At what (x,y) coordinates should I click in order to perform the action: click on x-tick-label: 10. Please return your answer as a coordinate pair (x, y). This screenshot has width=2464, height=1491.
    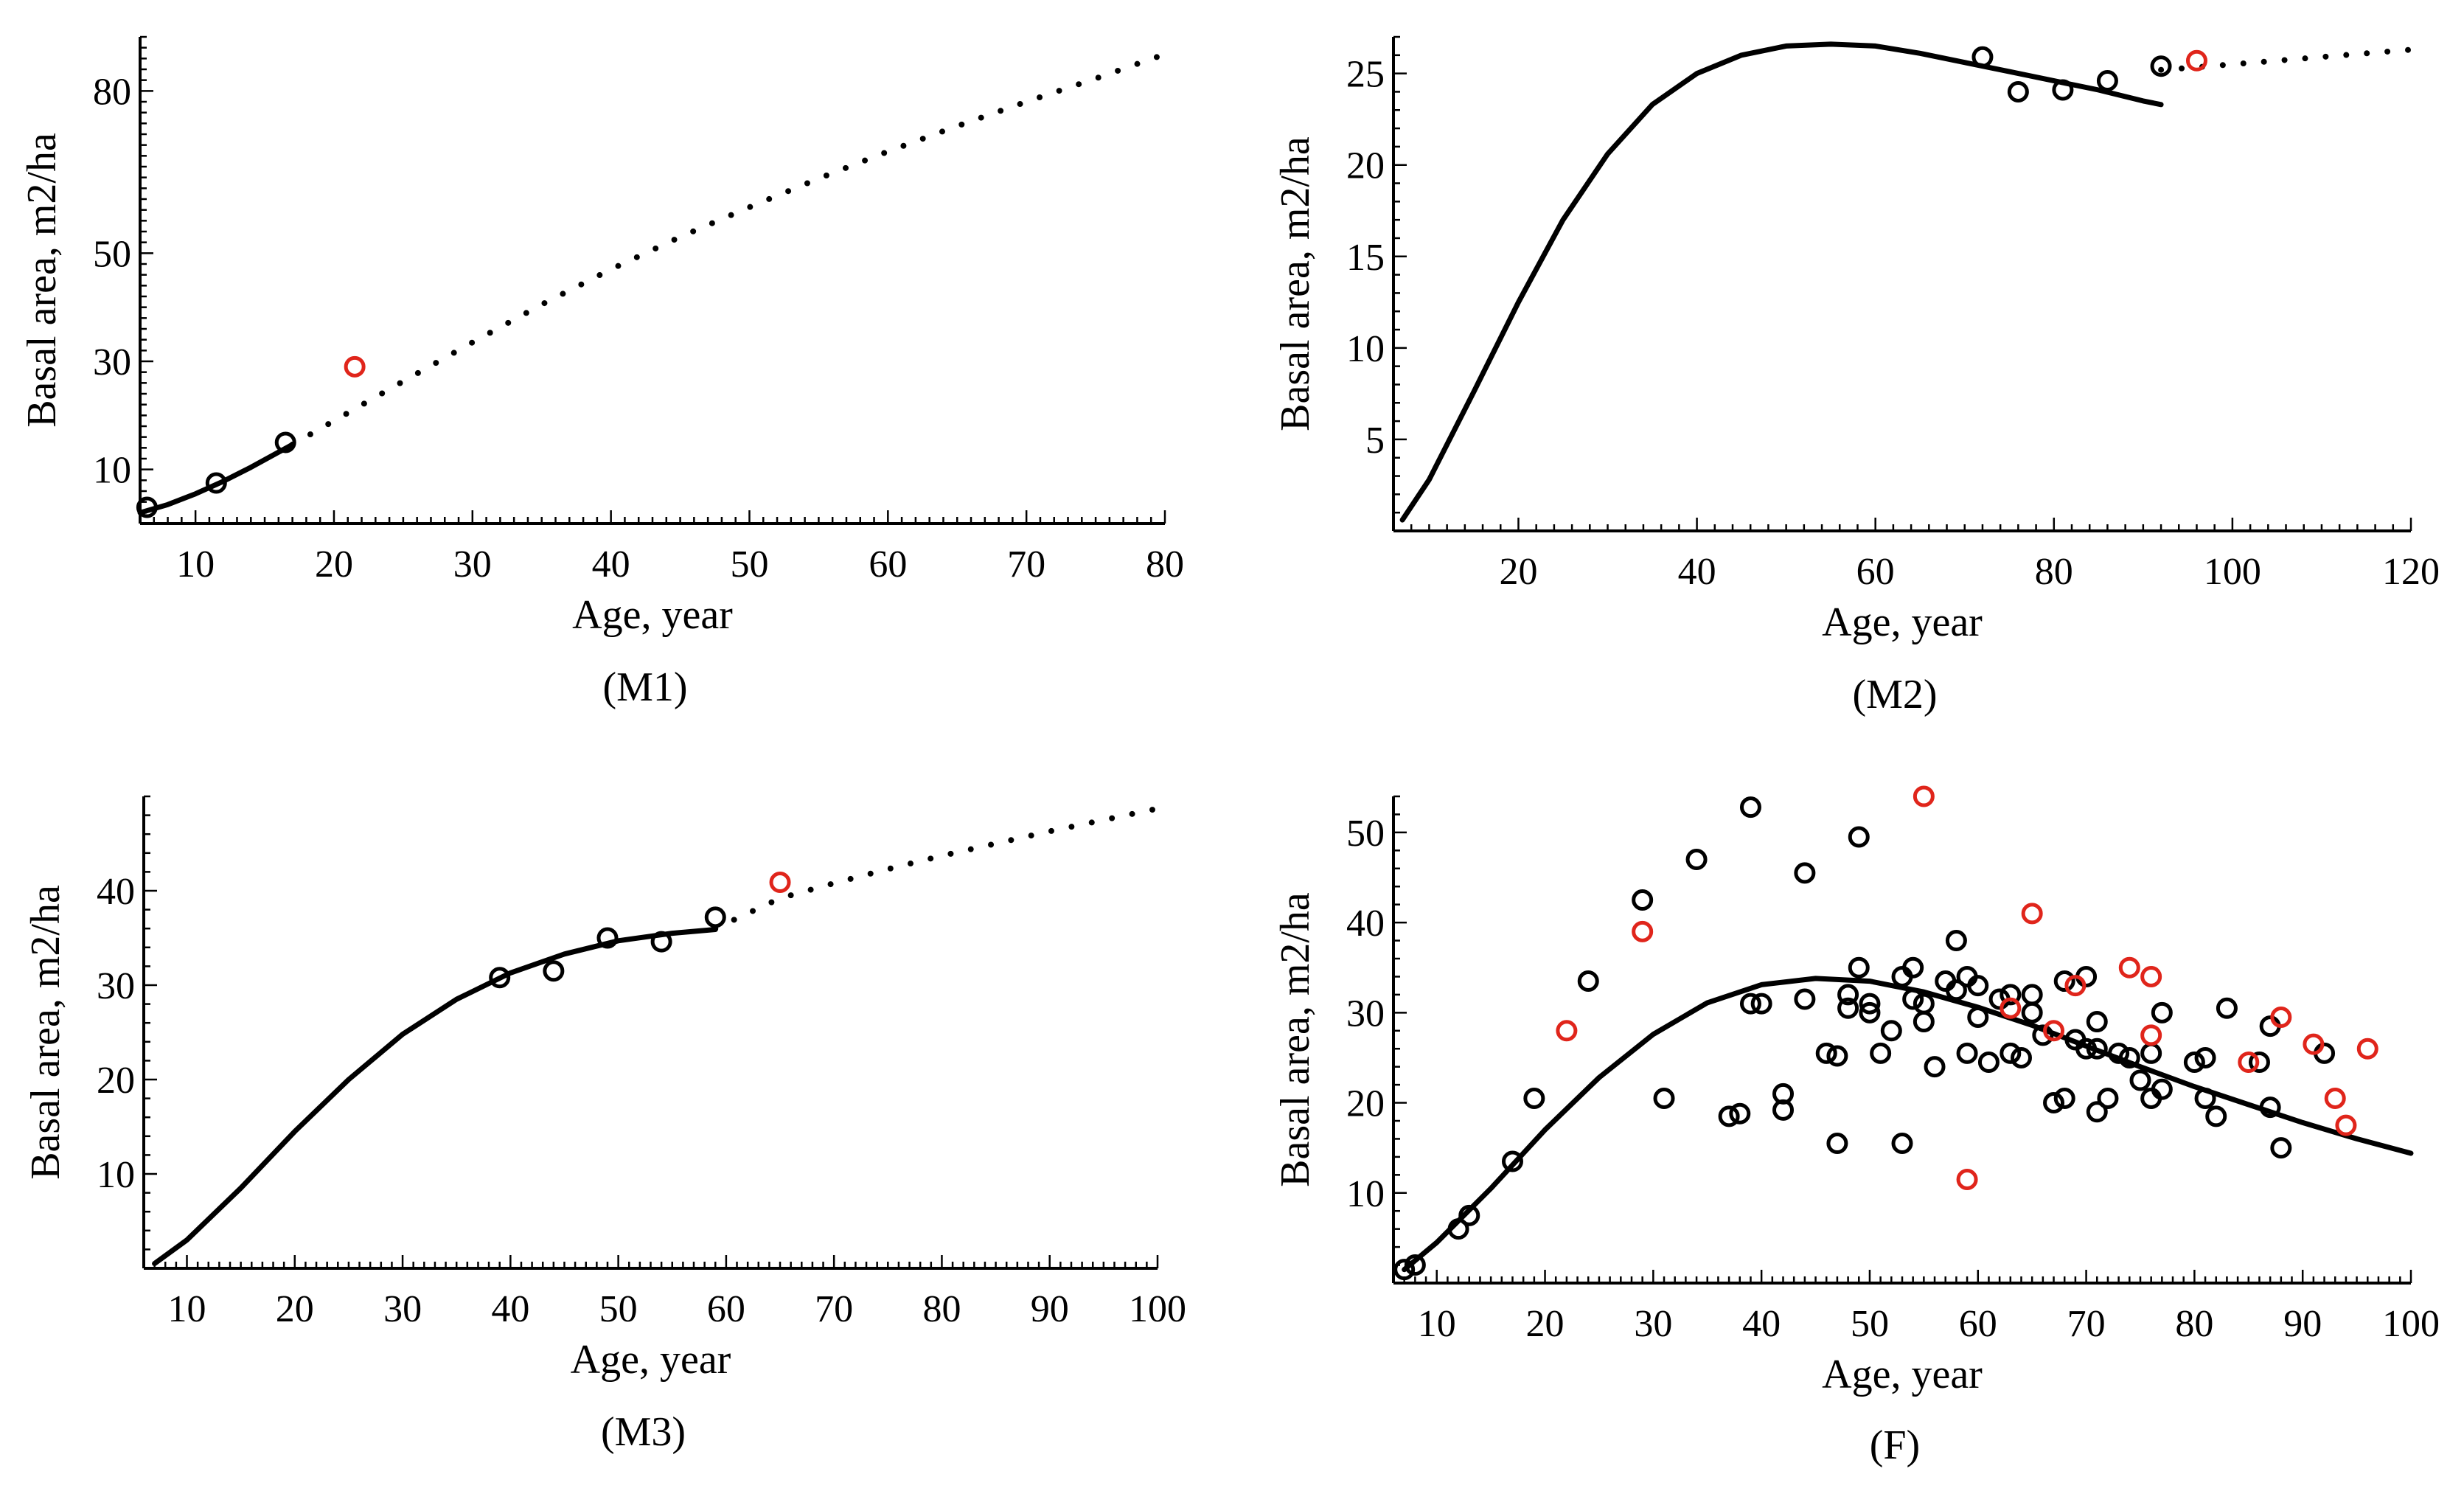
    Looking at the image, I should click on (195, 564).